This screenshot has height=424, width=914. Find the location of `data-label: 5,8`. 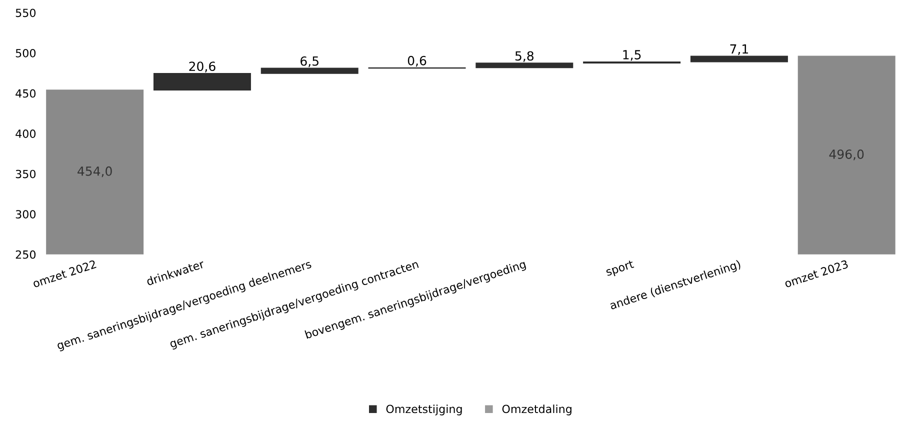

data-label: 5,8 is located at coordinates (524, 56).